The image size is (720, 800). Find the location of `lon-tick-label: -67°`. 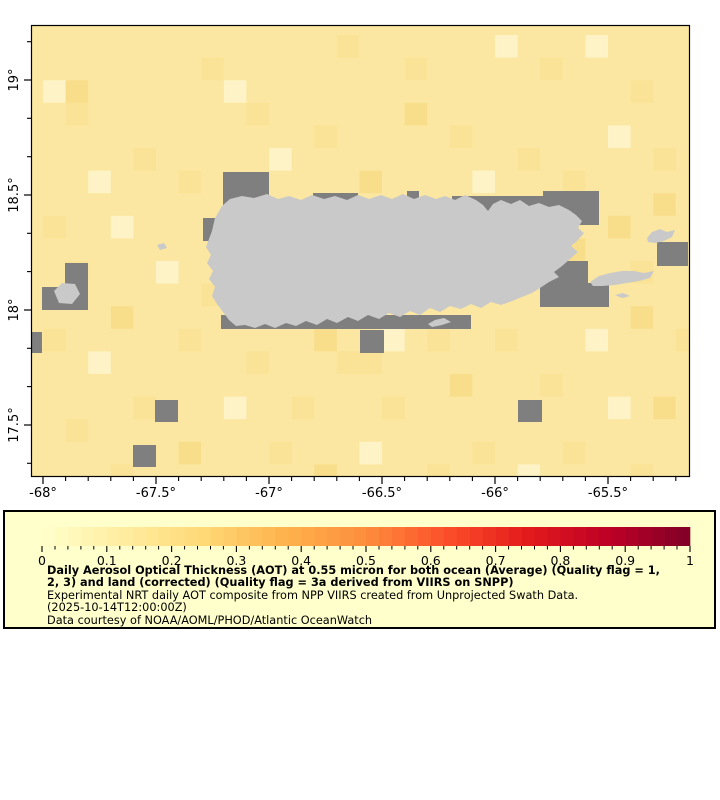

lon-tick-label: -67° is located at coordinates (269, 493).